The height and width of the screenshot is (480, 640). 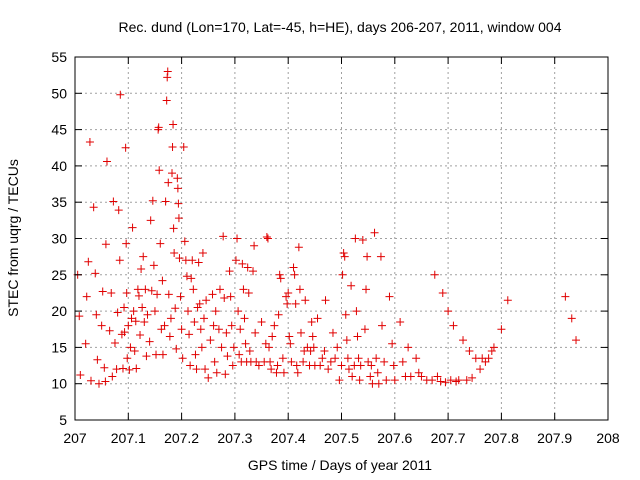 What do you see at coordinates (59, 347) in the screenshot?
I see `y-tick-label: 15` at bounding box center [59, 347].